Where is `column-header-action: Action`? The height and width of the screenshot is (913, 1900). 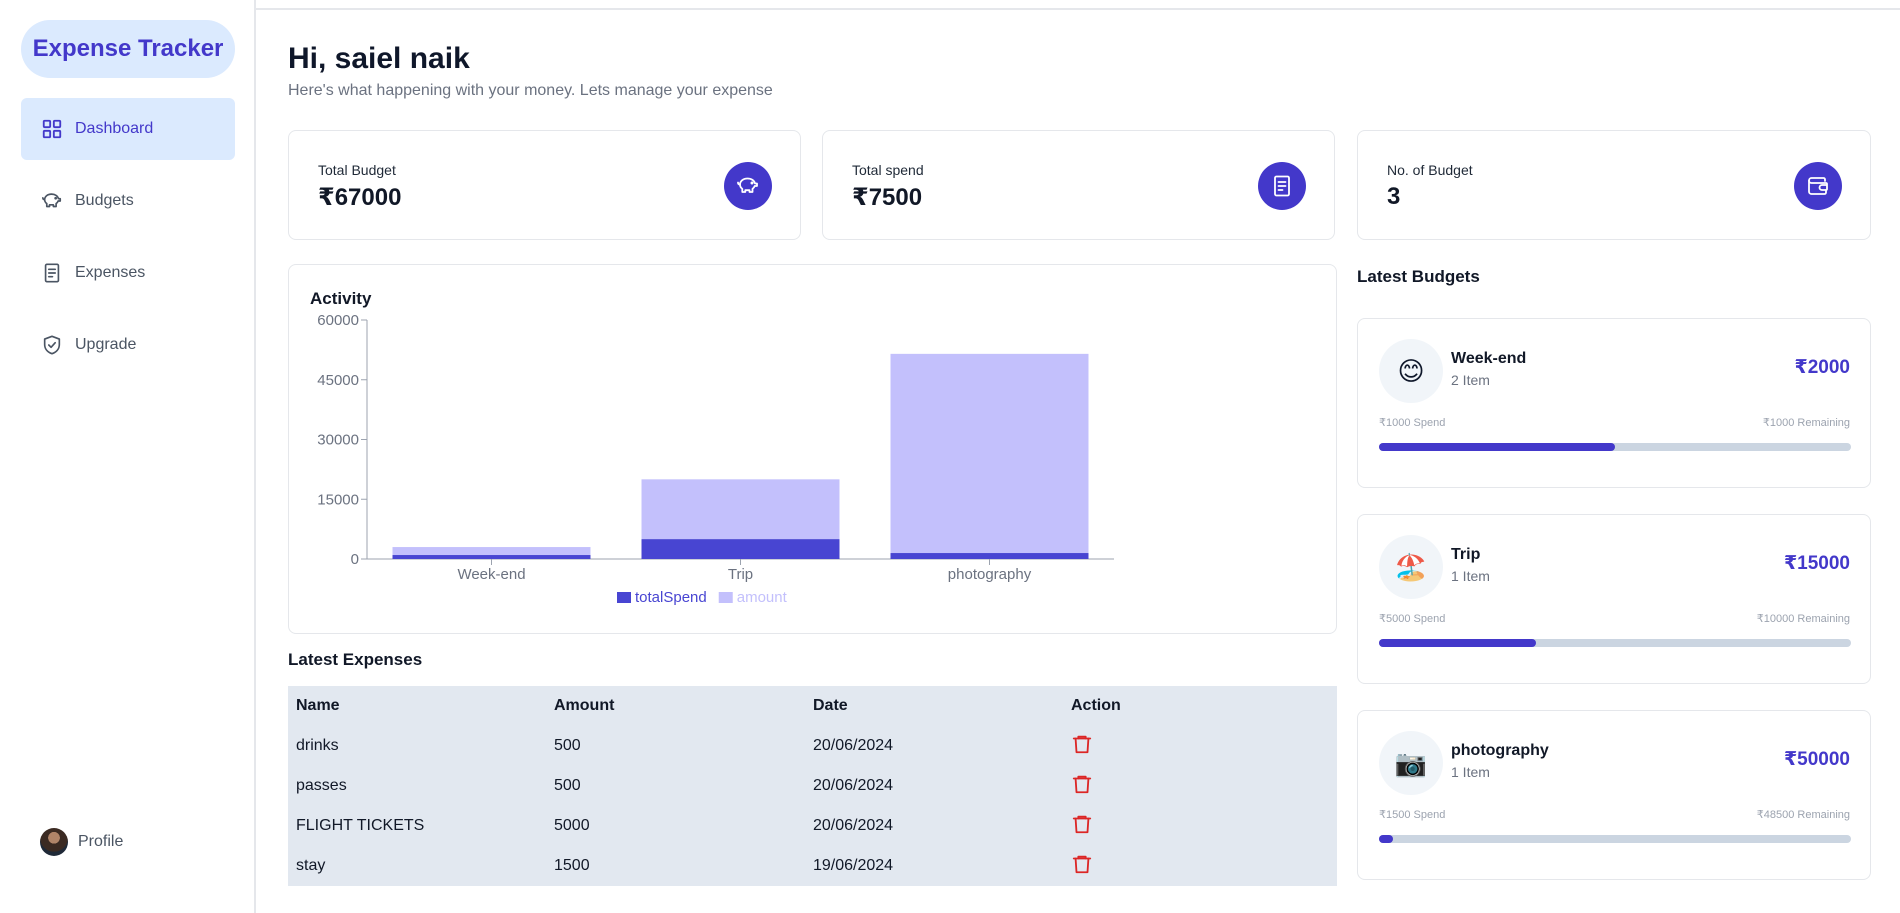 column-header-action: Action is located at coordinates (1096, 705).